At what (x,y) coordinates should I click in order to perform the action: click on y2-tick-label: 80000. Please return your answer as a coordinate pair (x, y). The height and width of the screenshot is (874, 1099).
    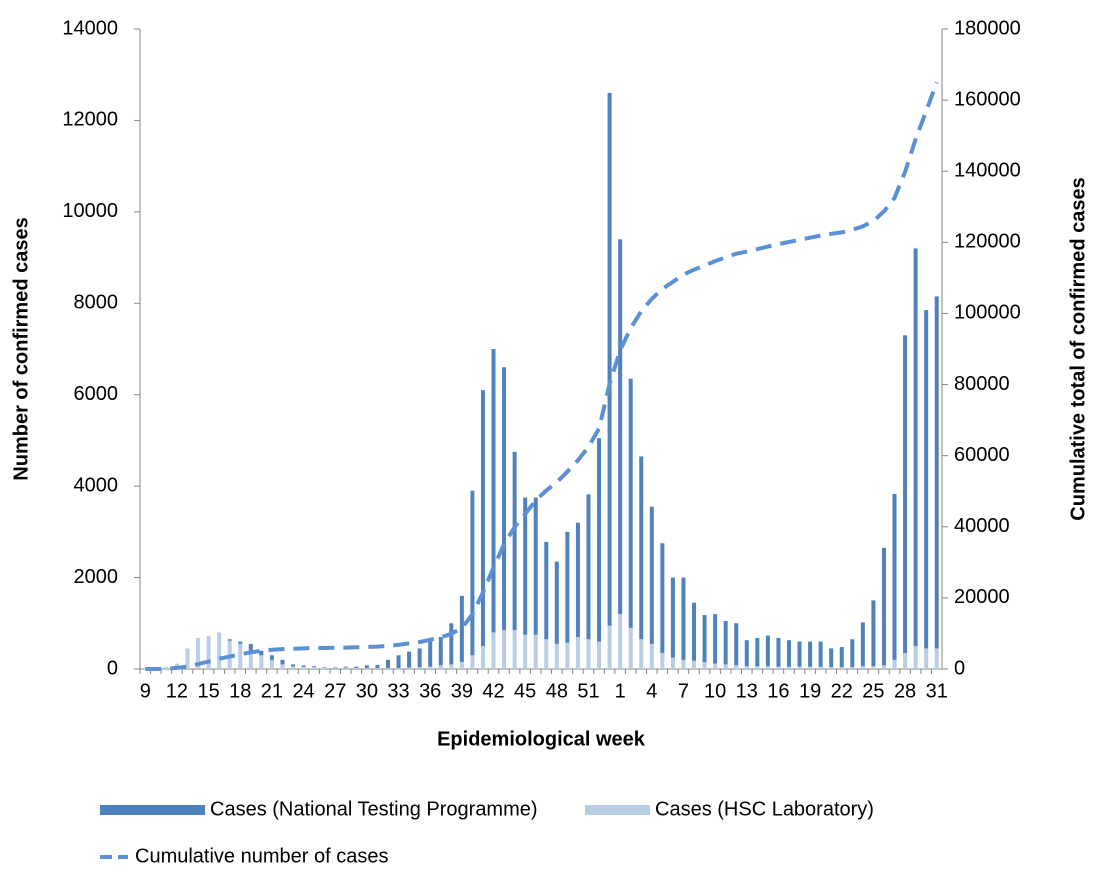
    Looking at the image, I should click on (982, 384).